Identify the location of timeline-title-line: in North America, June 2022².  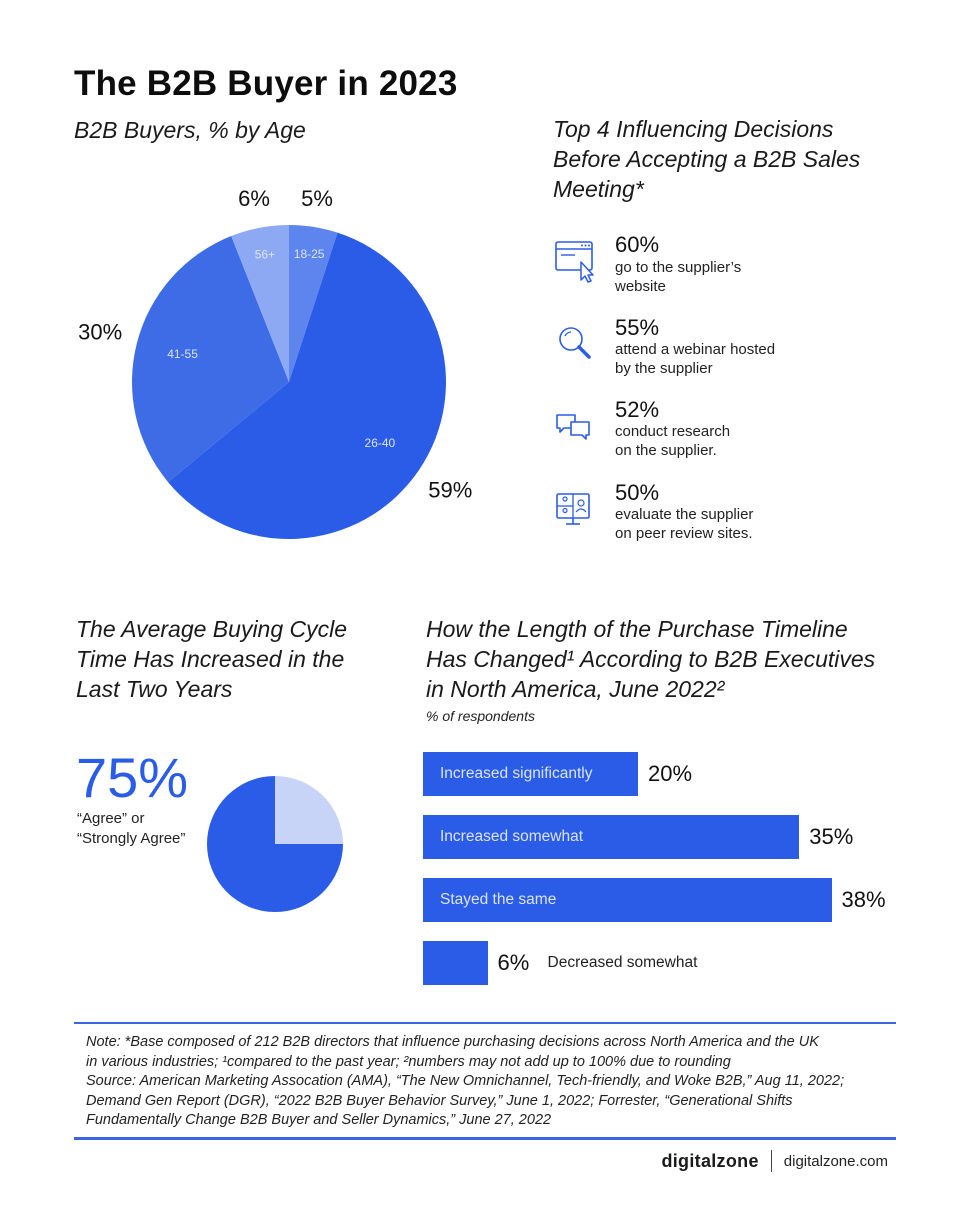
(575, 689).